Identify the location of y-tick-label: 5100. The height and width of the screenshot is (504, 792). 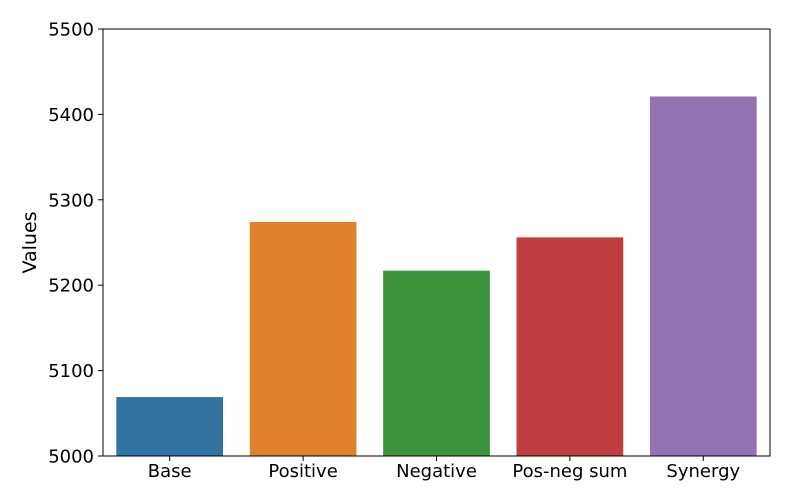
(71, 371).